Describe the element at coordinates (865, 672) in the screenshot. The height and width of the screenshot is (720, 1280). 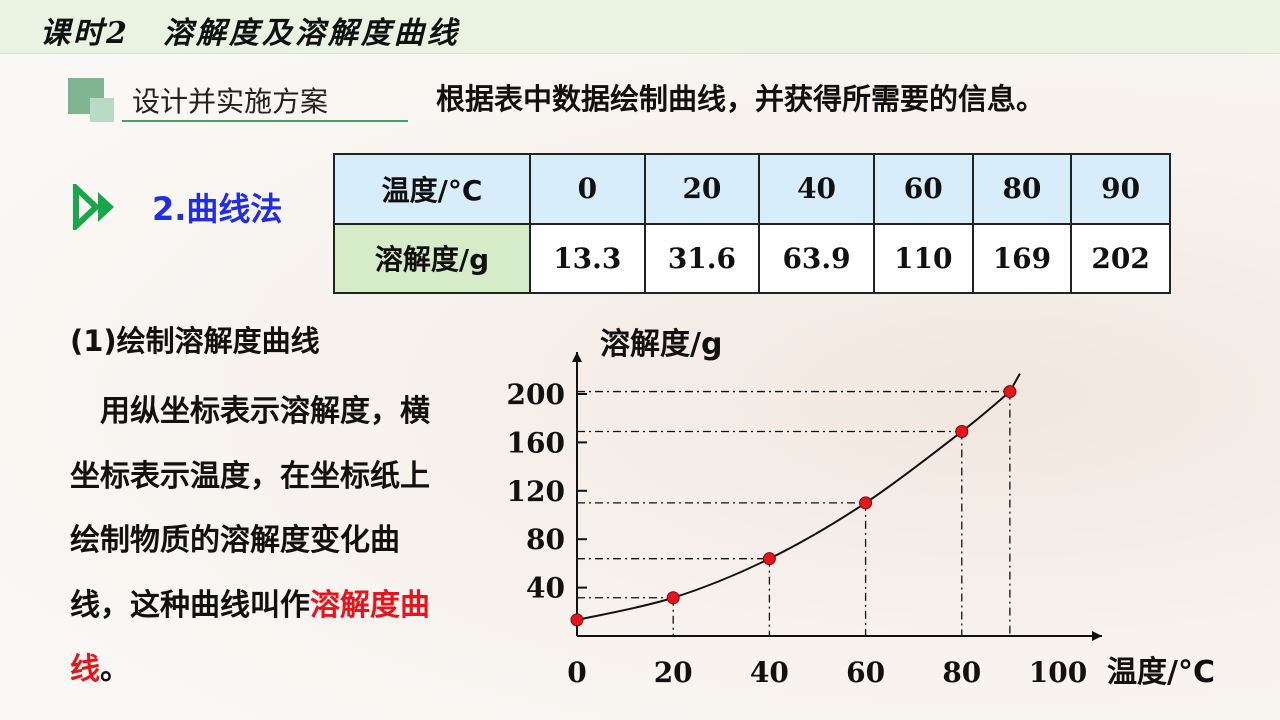
I see `x-tick-label: 60` at that location.